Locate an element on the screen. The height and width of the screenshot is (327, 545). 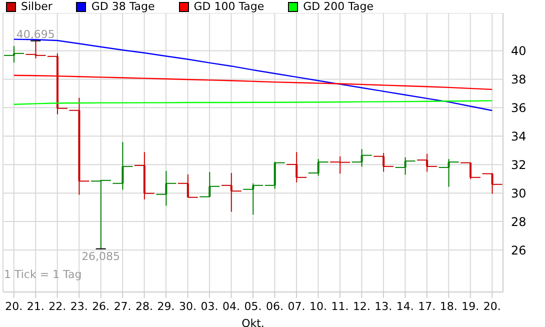
x-tick-label: 11. is located at coordinates (340, 306).